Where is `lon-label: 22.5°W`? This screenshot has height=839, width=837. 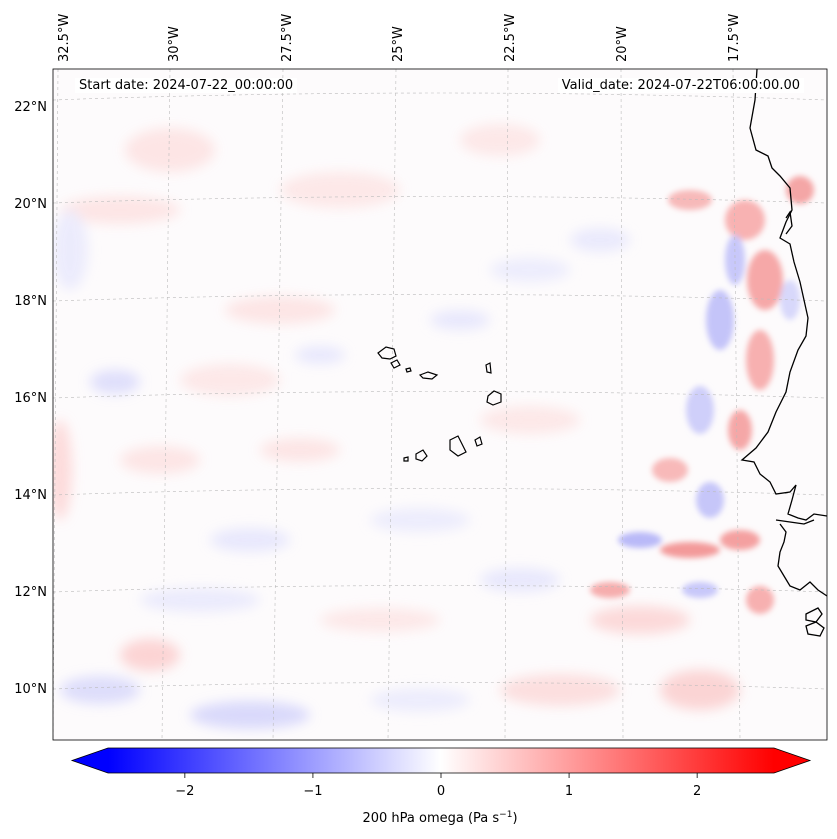 lon-label: 22.5°W is located at coordinates (510, 38).